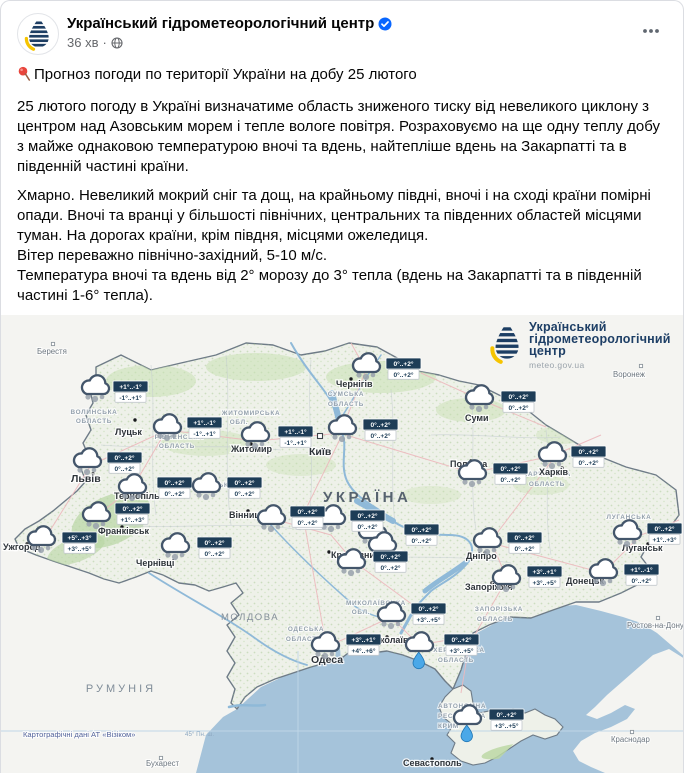 The image size is (684, 773). What do you see at coordinates (411, 615) in the screenshot?
I see `weather-station-mykolaiv: 0°..+2° +3°..+5°` at bounding box center [411, 615].